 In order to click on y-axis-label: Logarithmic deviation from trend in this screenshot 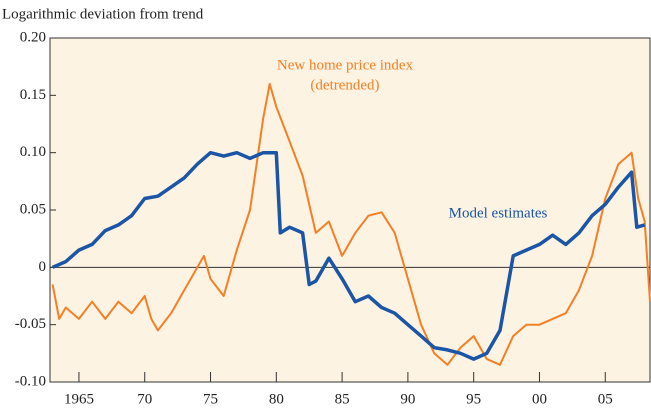, I will do `click(103, 14)`.